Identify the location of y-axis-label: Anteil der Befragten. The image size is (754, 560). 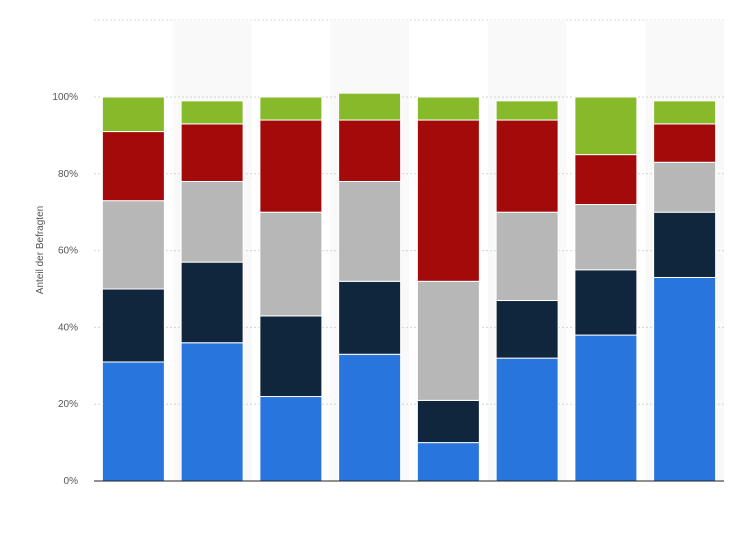
(40, 250).